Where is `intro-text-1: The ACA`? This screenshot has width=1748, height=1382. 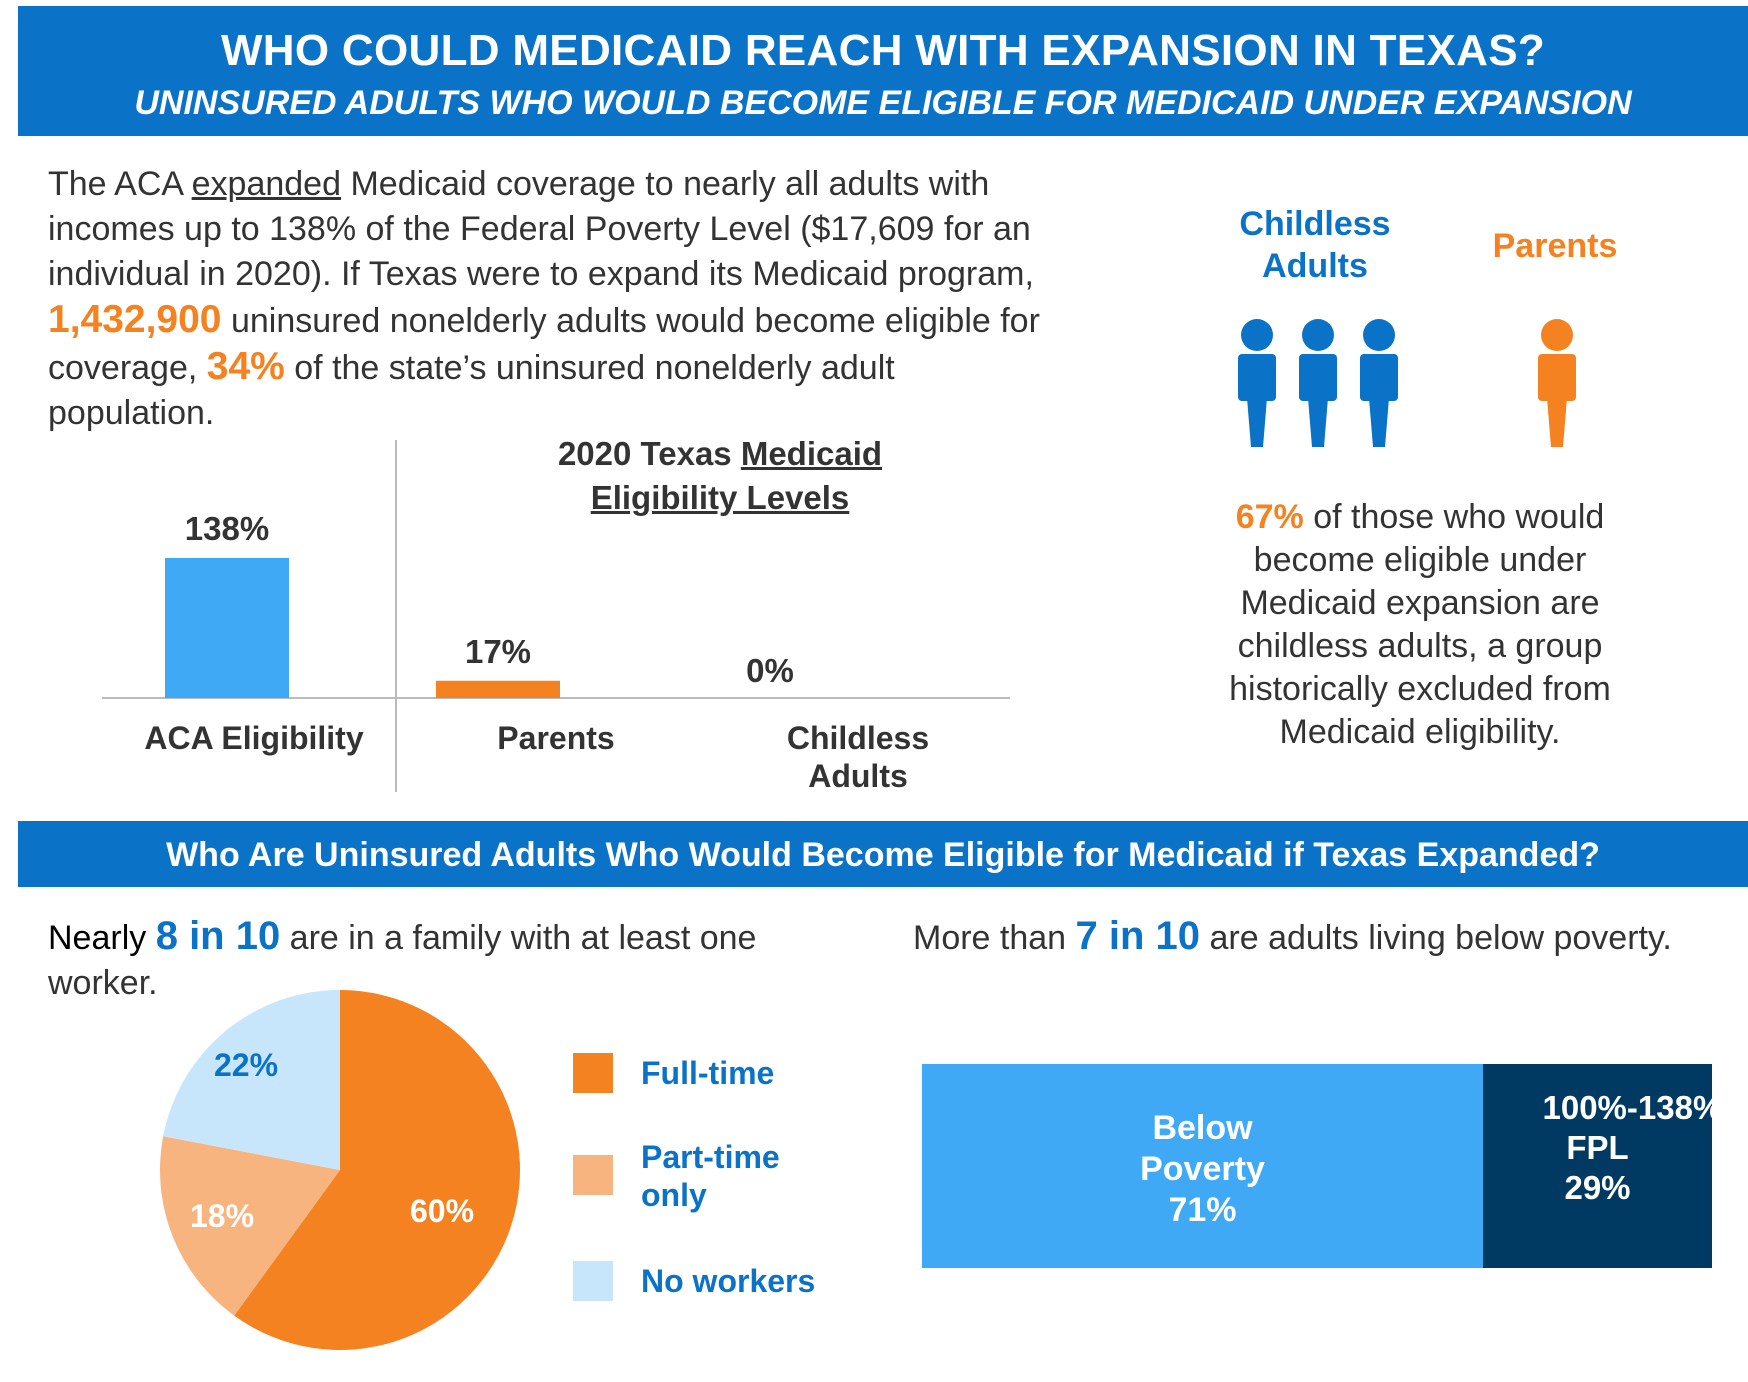 intro-text-1: The ACA is located at coordinates (120, 184).